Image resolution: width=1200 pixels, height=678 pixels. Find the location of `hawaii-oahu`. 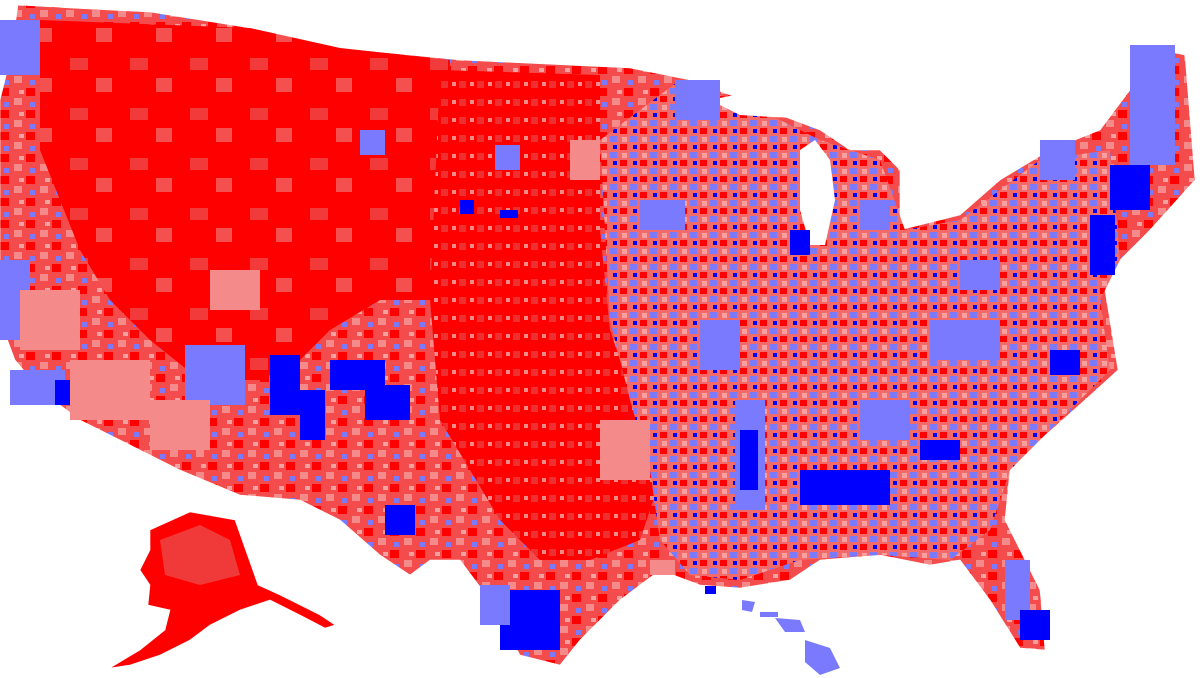

hawaii-oahu is located at coordinates (748, 606).